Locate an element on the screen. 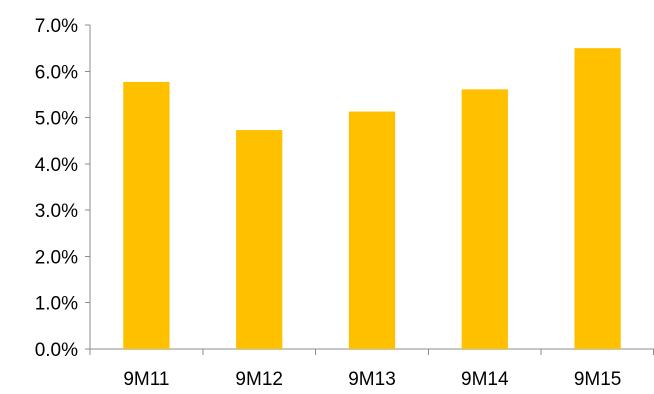 This screenshot has width=654, height=394. y-tick-label: 6.0% is located at coordinates (56, 72).